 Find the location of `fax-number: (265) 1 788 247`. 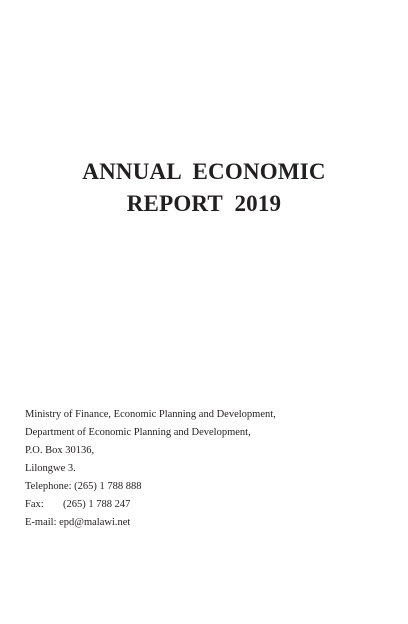

fax-number: (265) 1 788 247 is located at coordinates (97, 504).